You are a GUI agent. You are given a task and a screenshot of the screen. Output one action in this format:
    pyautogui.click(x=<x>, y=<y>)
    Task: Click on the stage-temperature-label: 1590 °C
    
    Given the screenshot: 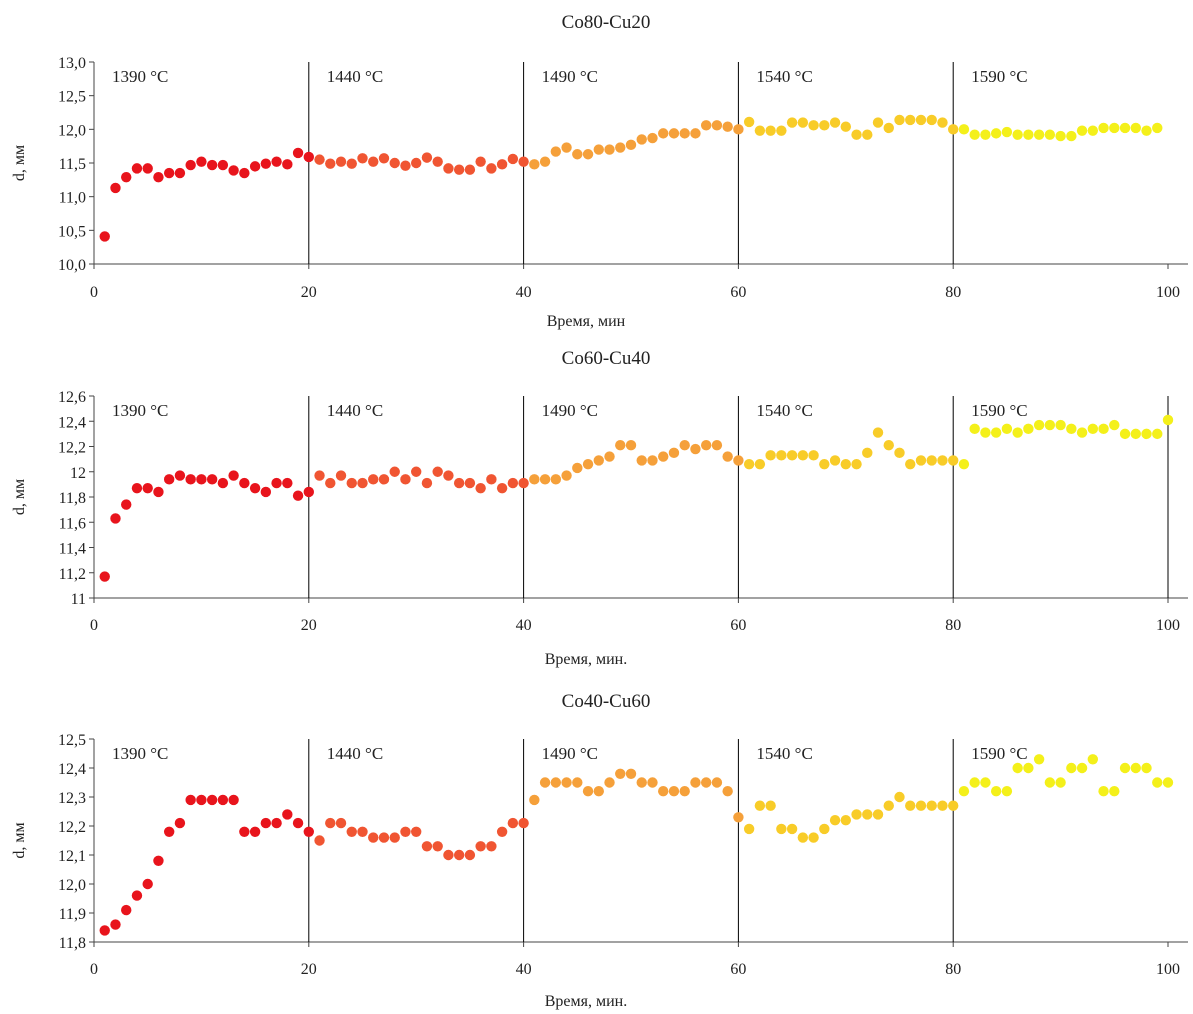 What is the action you would take?
    pyautogui.click(x=999, y=76)
    